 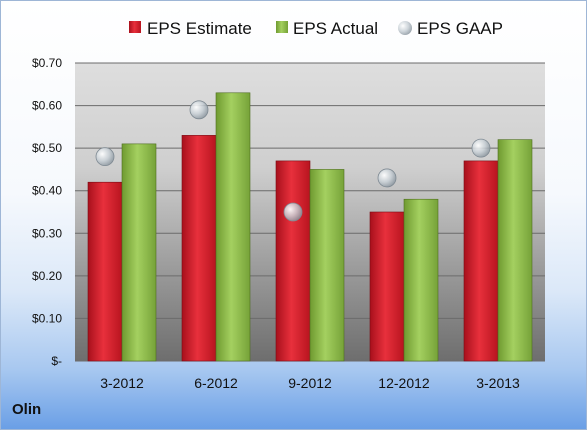 I want to click on y-tick-label: $0.40, so click(x=47, y=191).